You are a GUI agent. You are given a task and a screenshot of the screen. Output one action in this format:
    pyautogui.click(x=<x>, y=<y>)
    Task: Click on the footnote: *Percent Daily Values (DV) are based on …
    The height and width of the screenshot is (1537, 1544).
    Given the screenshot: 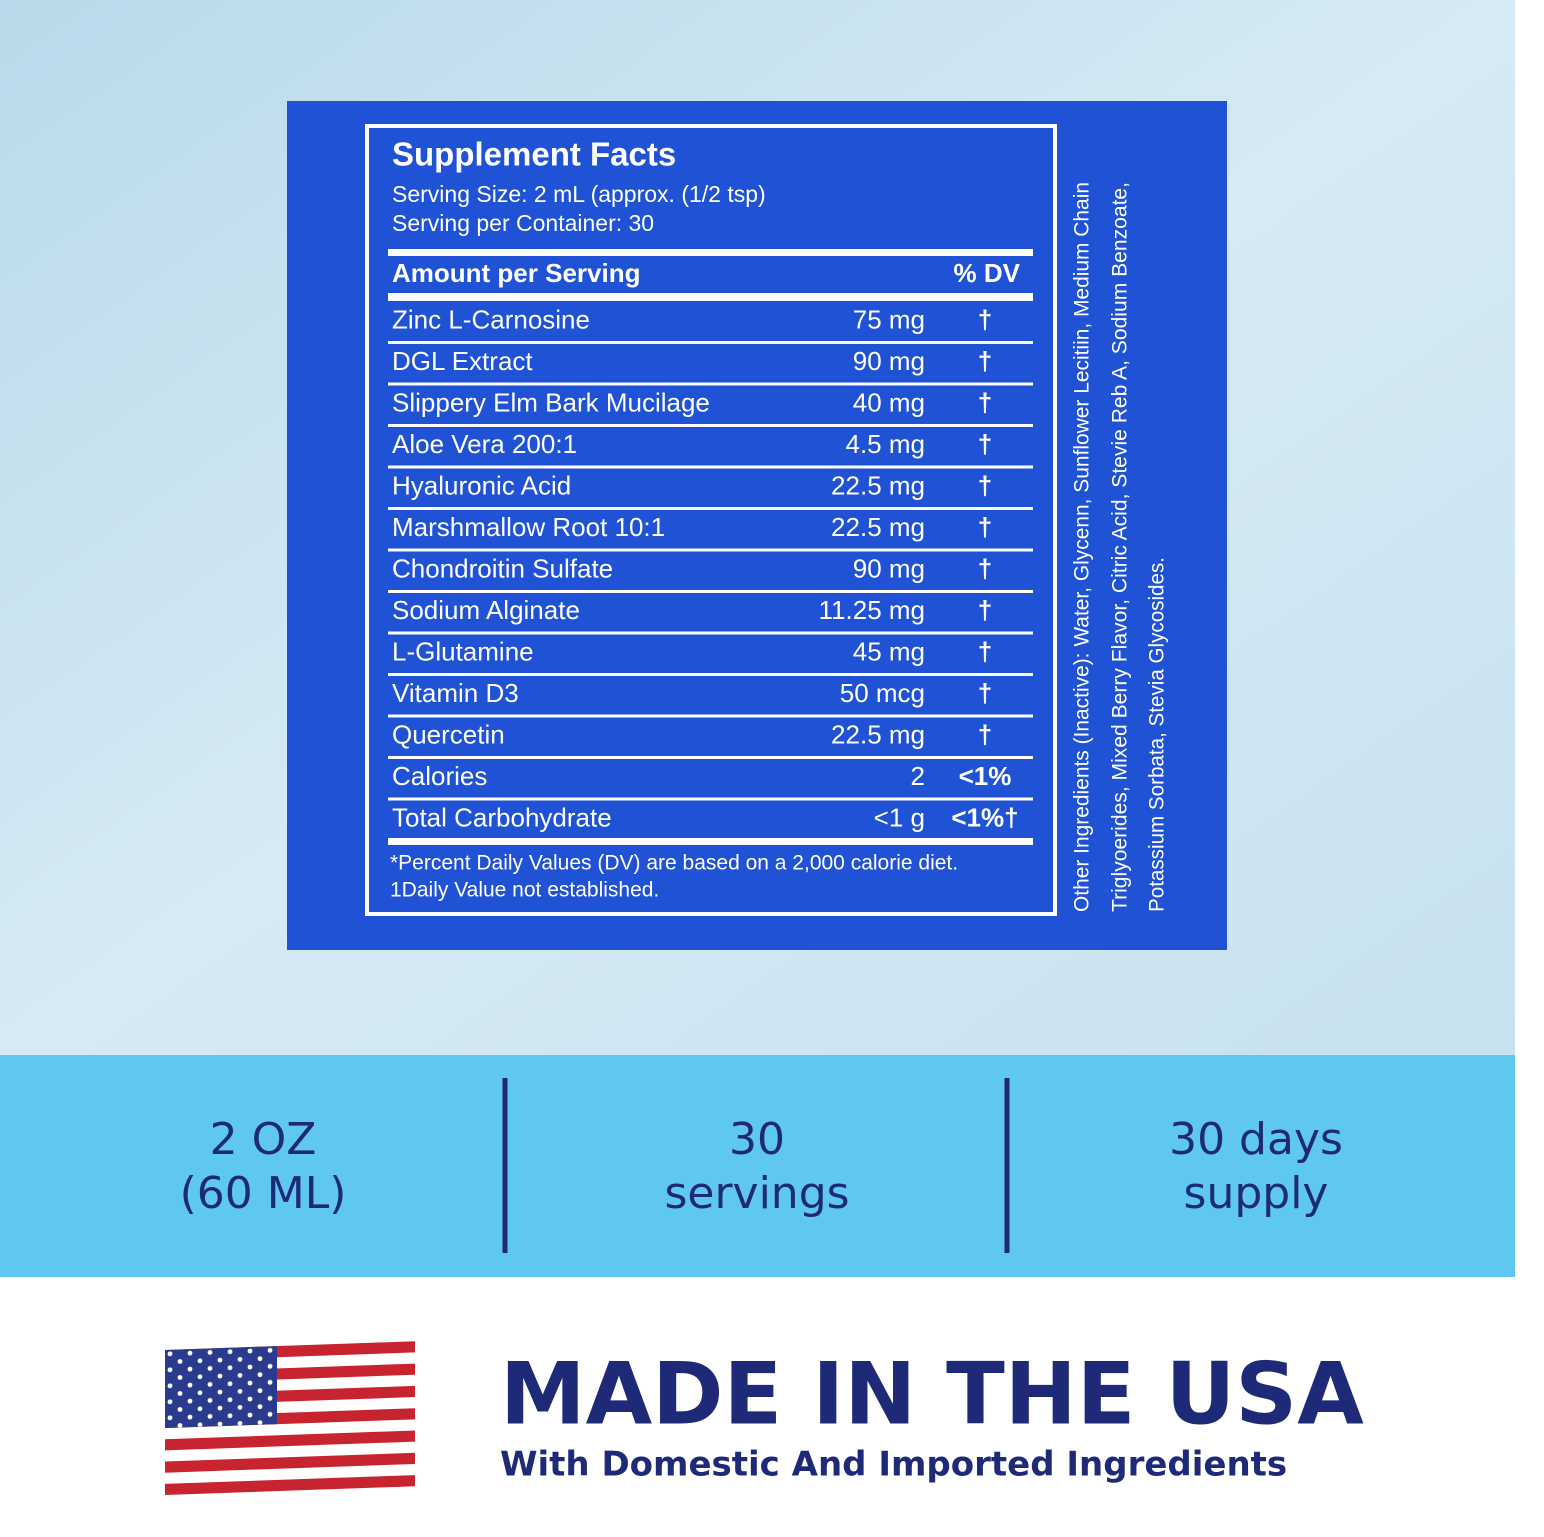 What is the action you would take?
    pyautogui.click(x=674, y=863)
    